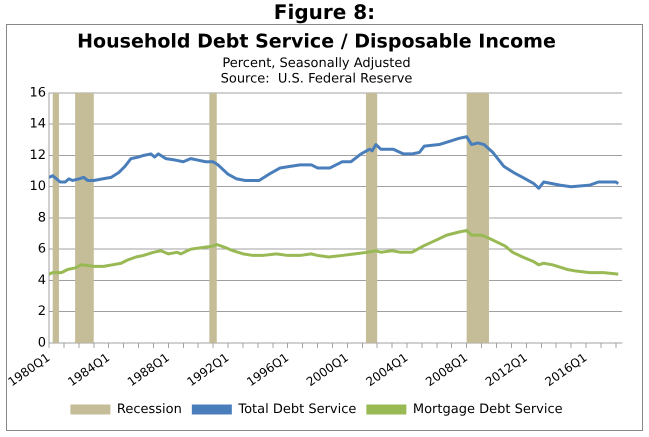 The height and width of the screenshot is (437, 649). I want to click on y-tick-label: 2, so click(42, 312).